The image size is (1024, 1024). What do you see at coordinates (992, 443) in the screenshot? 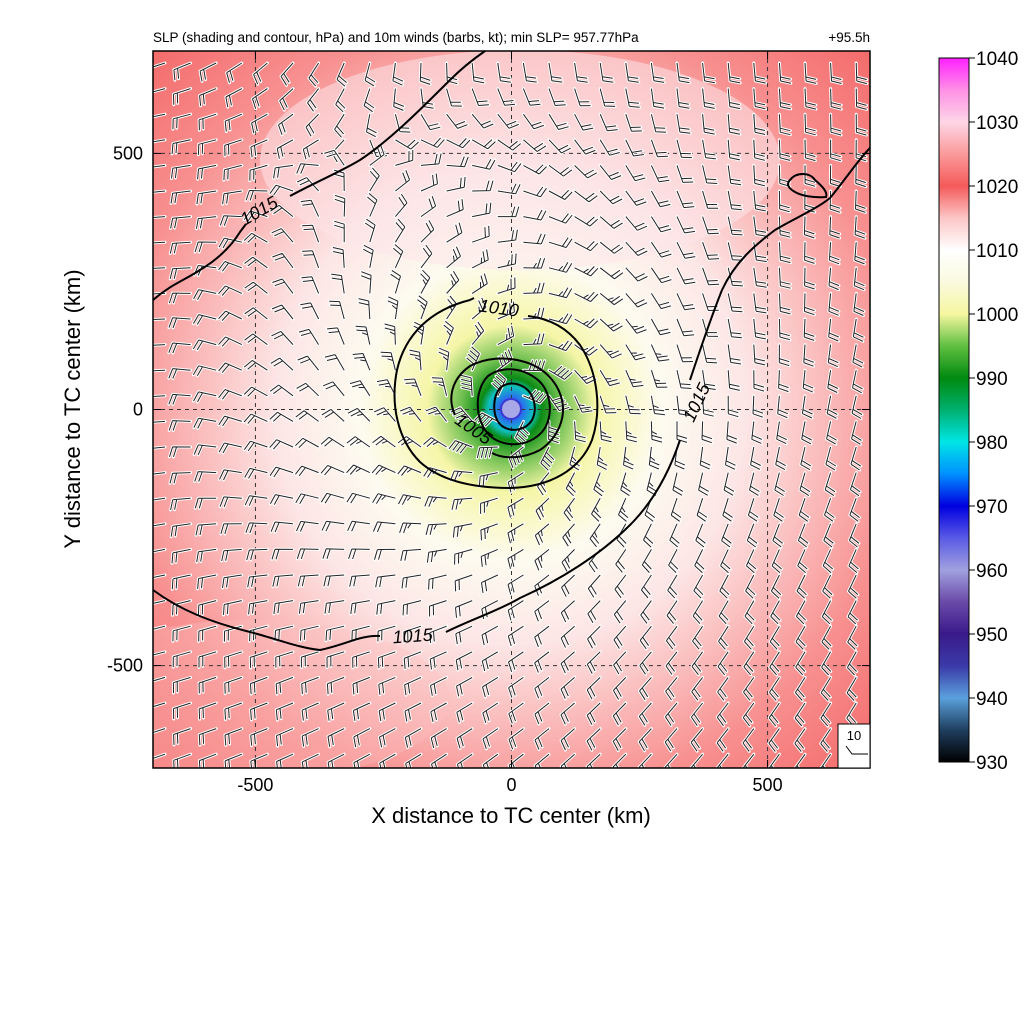
I see `colorbar-tick-label: 980` at bounding box center [992, 443].